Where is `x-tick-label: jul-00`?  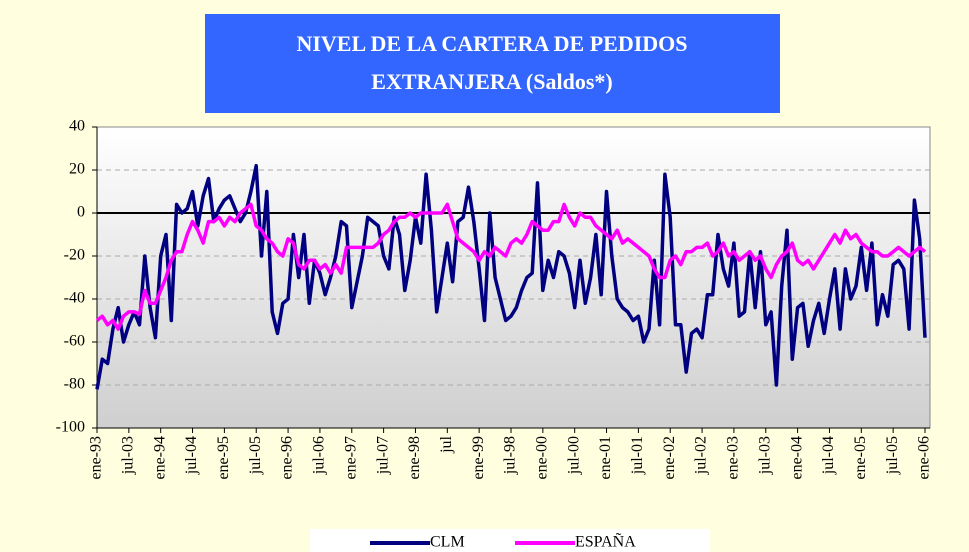
x-tick-label: jul-00 is located at coordinates (573, 455).